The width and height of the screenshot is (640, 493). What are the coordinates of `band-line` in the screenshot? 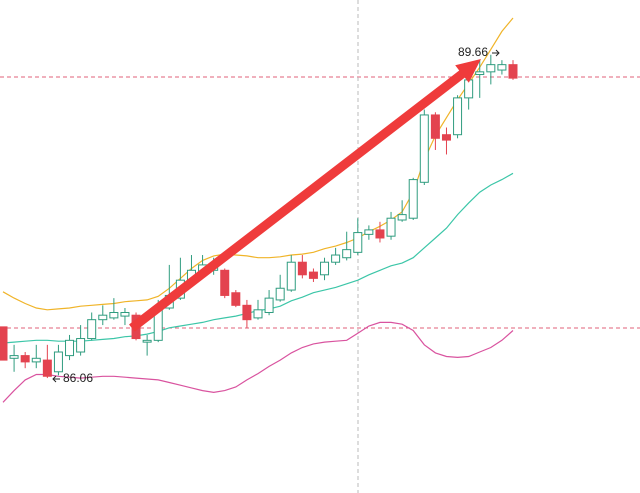 It's located at (258, 362).